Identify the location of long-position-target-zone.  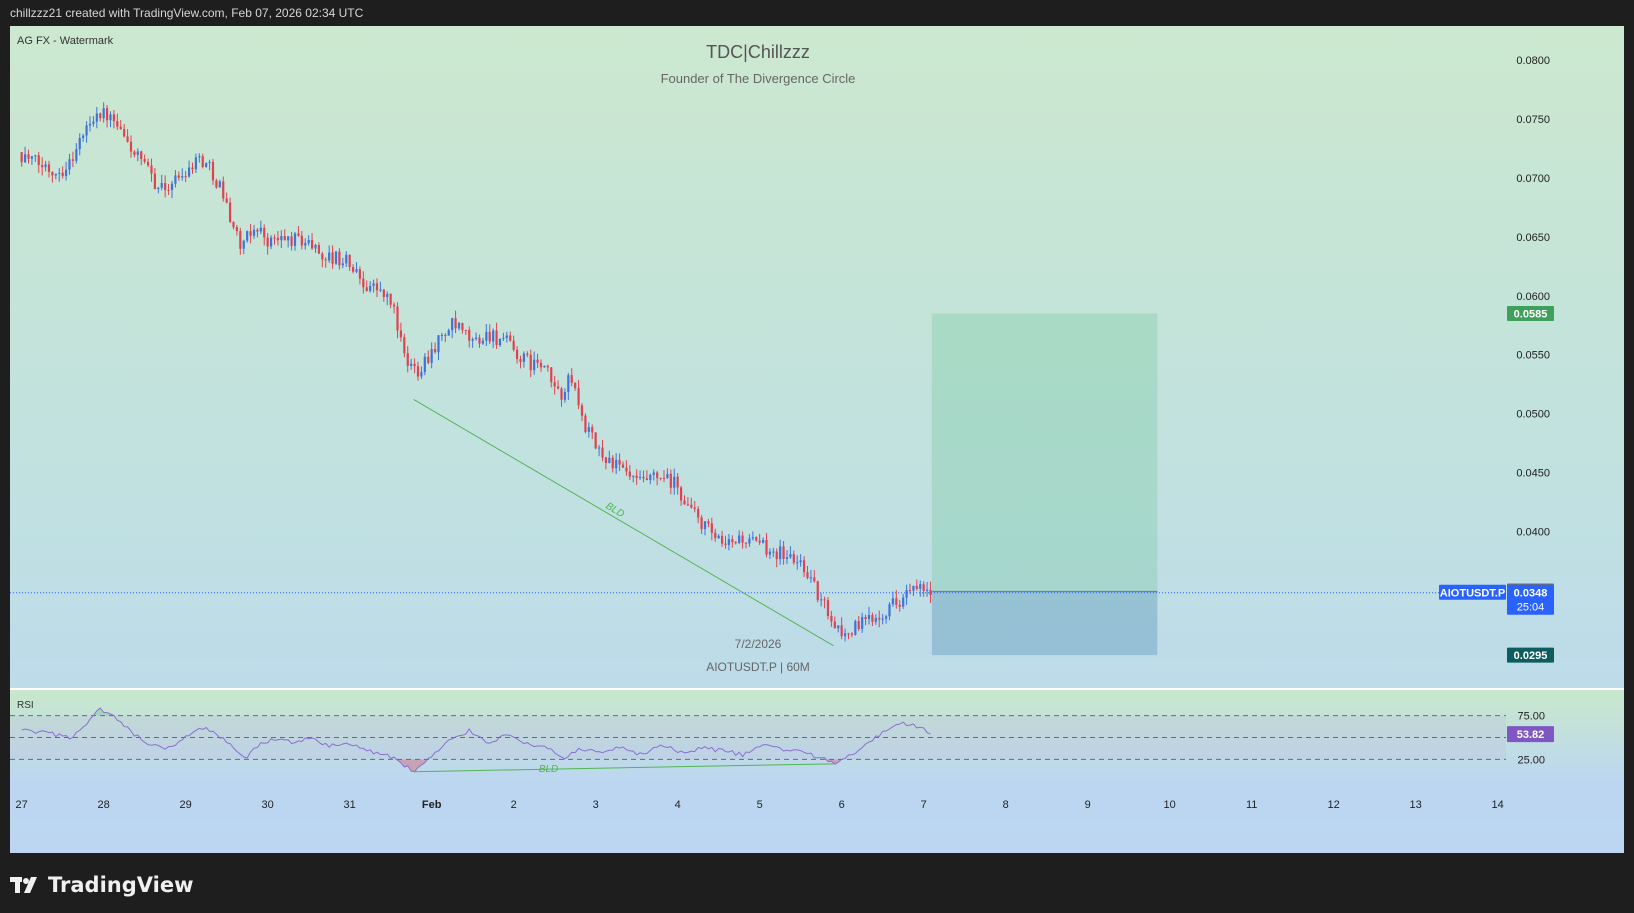
(1044, 452).